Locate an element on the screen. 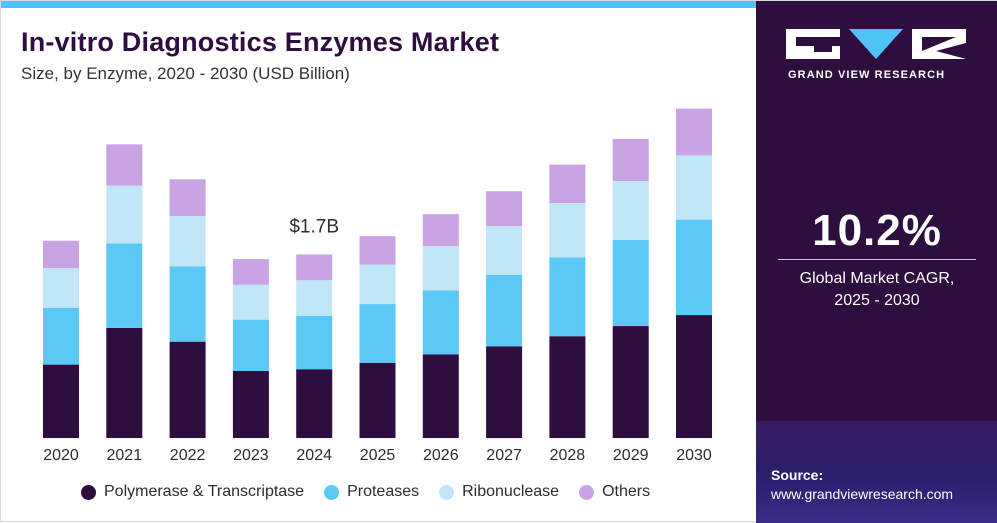 This screenshot has width=997, height=523. x-tick-label: 2022 is located at coordinates (188, 455).